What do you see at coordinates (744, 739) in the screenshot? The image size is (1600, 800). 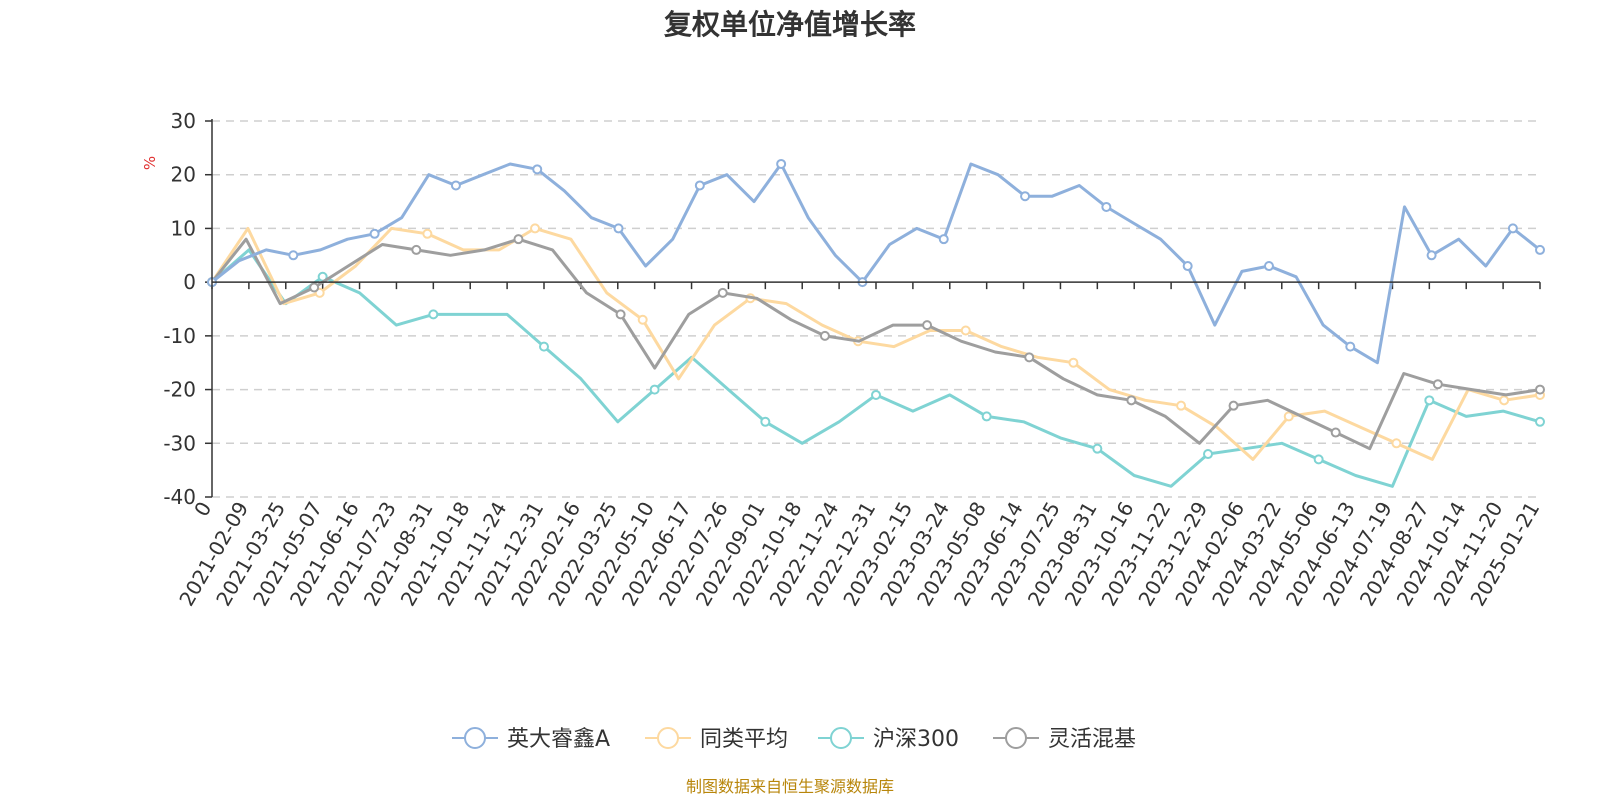 I see `legend-label: 同类平均` at bounding box center [744, 739].